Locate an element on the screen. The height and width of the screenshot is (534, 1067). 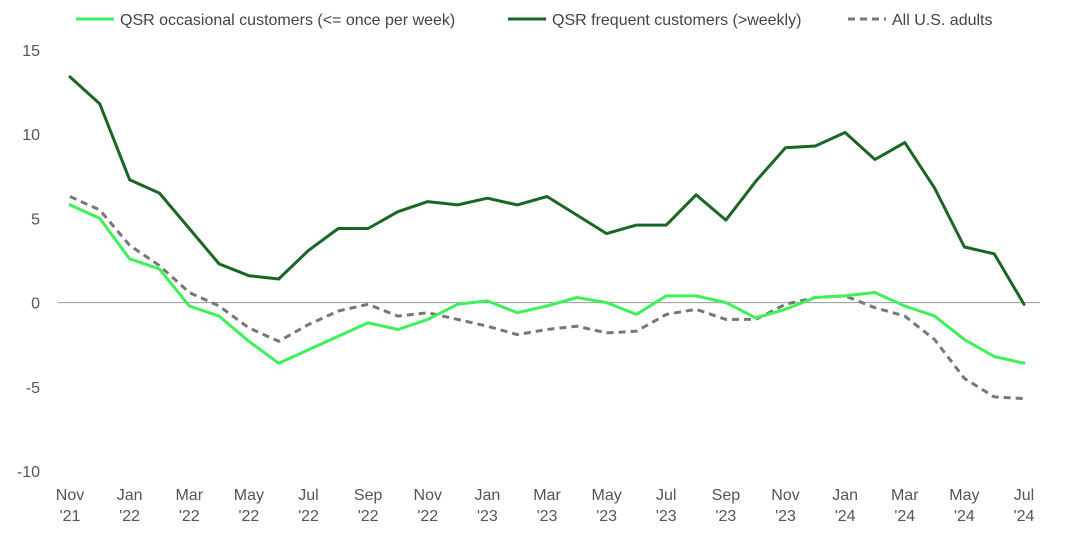
y-tick-label: -5 is located at coordinates (33, 388).